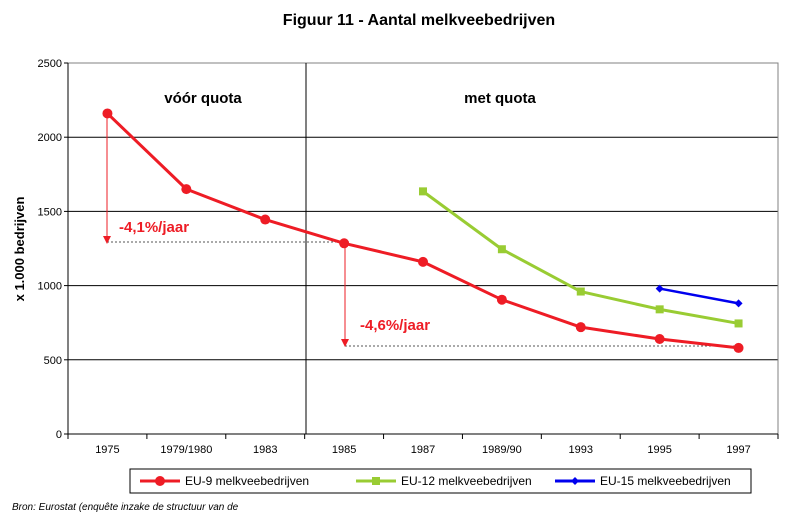  I want to click on x-tick-label: 1993, so click(581, 450).